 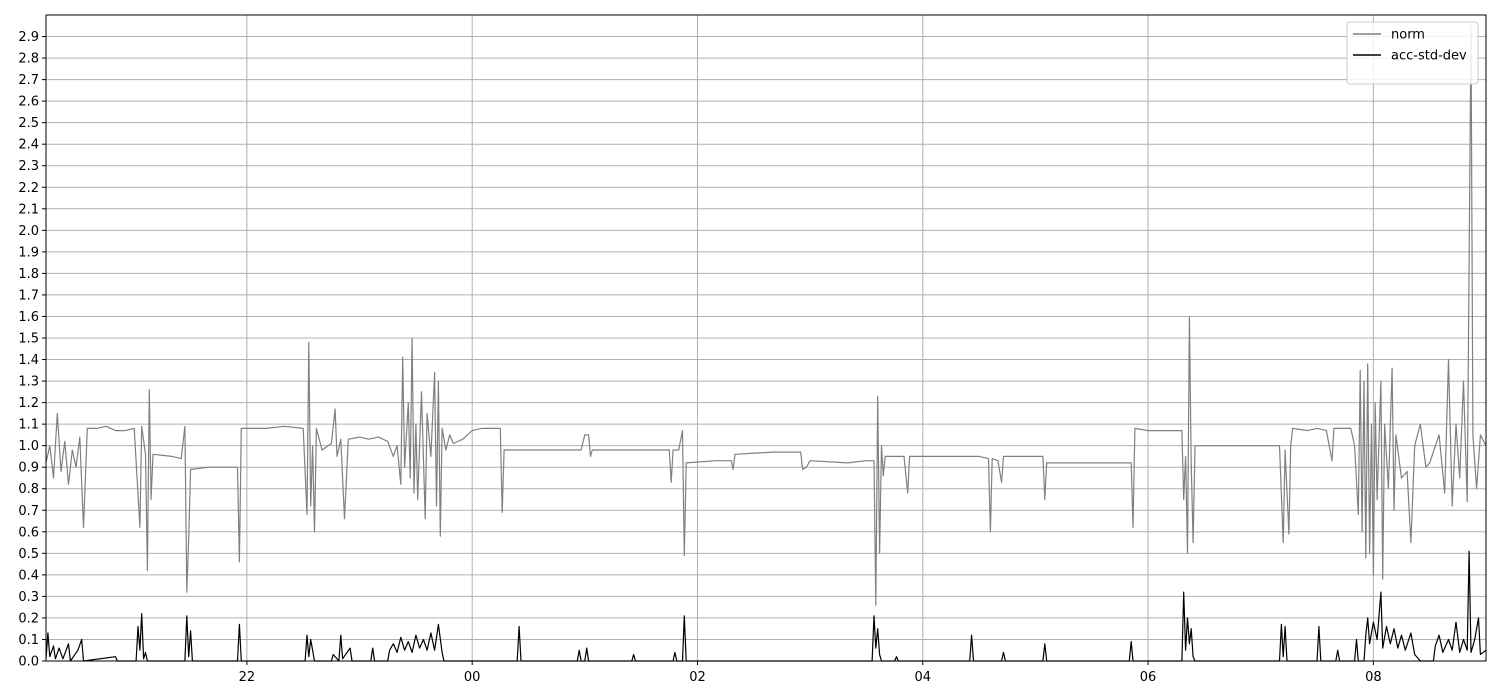 I want to click on legend: norm acc-std-dev, so click(x=1412, y=53).